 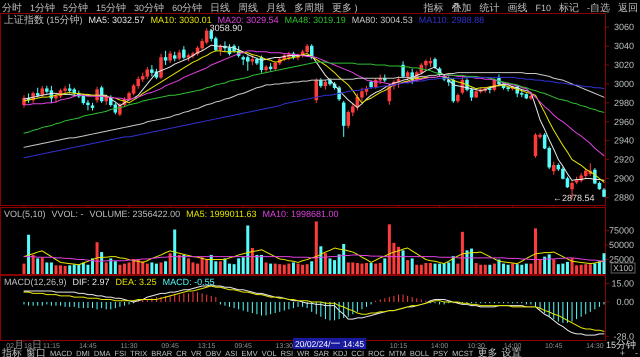 What do you see at coordinates (220, 8) in the screenshot?
I see `annotation: 日线` at bounding box center [220, 8].